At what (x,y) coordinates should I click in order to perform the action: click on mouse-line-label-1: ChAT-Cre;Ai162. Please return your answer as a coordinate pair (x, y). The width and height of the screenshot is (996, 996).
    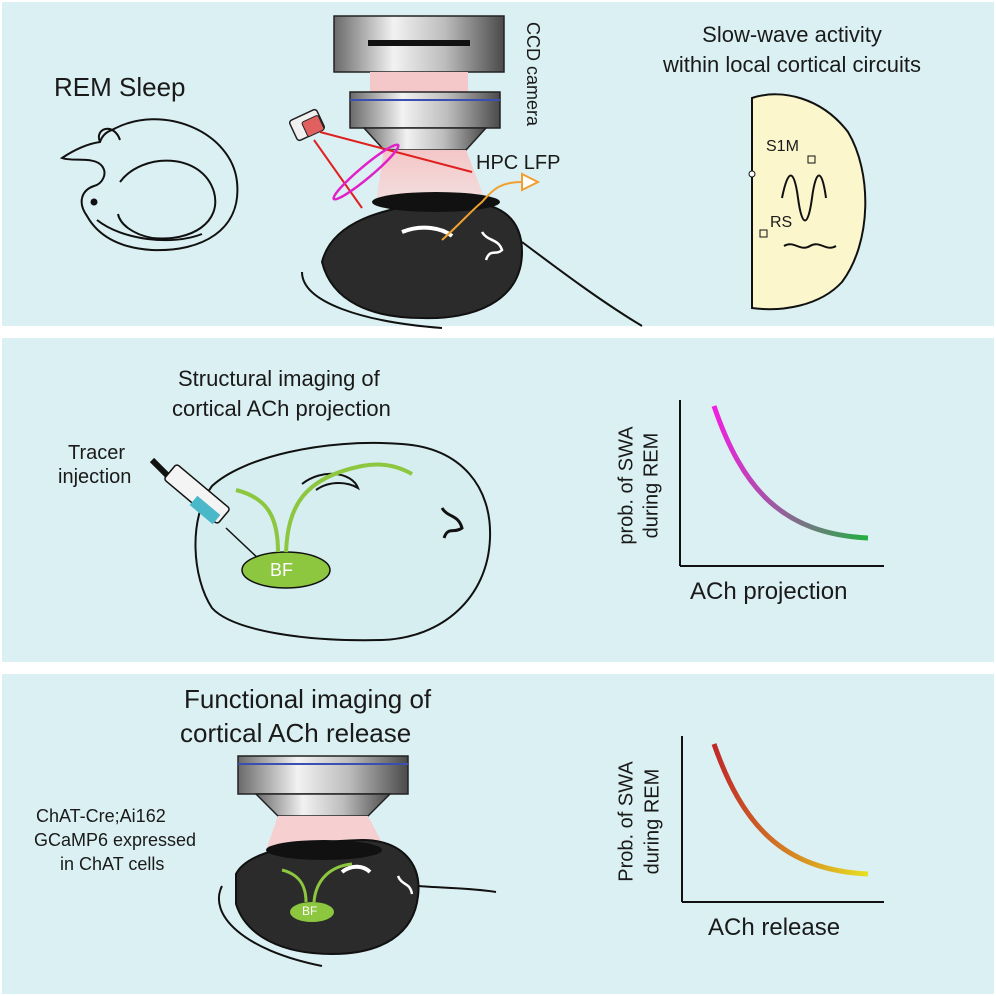
    Looking at the image, I should click on (101, 816).